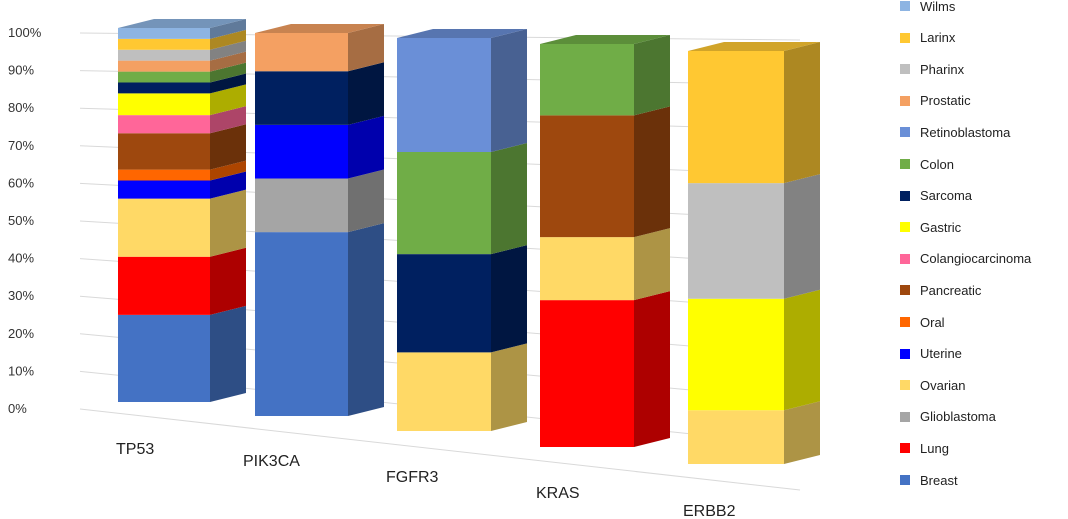  I want to click on legend-label: Oral, so click(932, 322).